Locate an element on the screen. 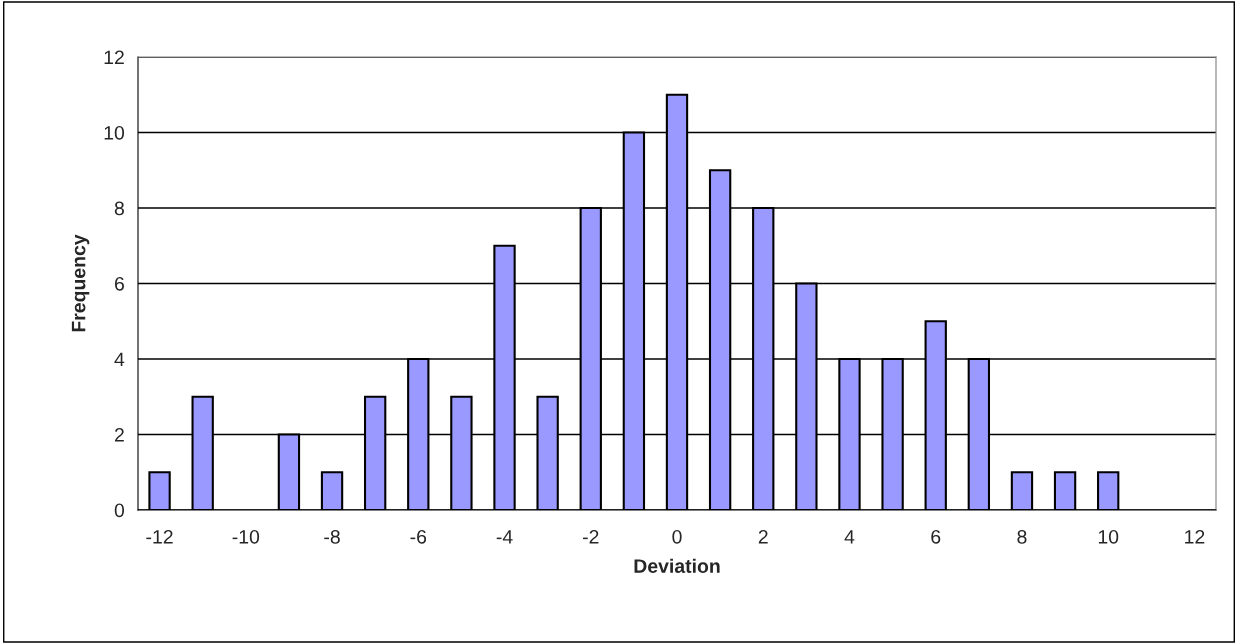  x-tick-label: -12 is located at coordinates (159, 536).